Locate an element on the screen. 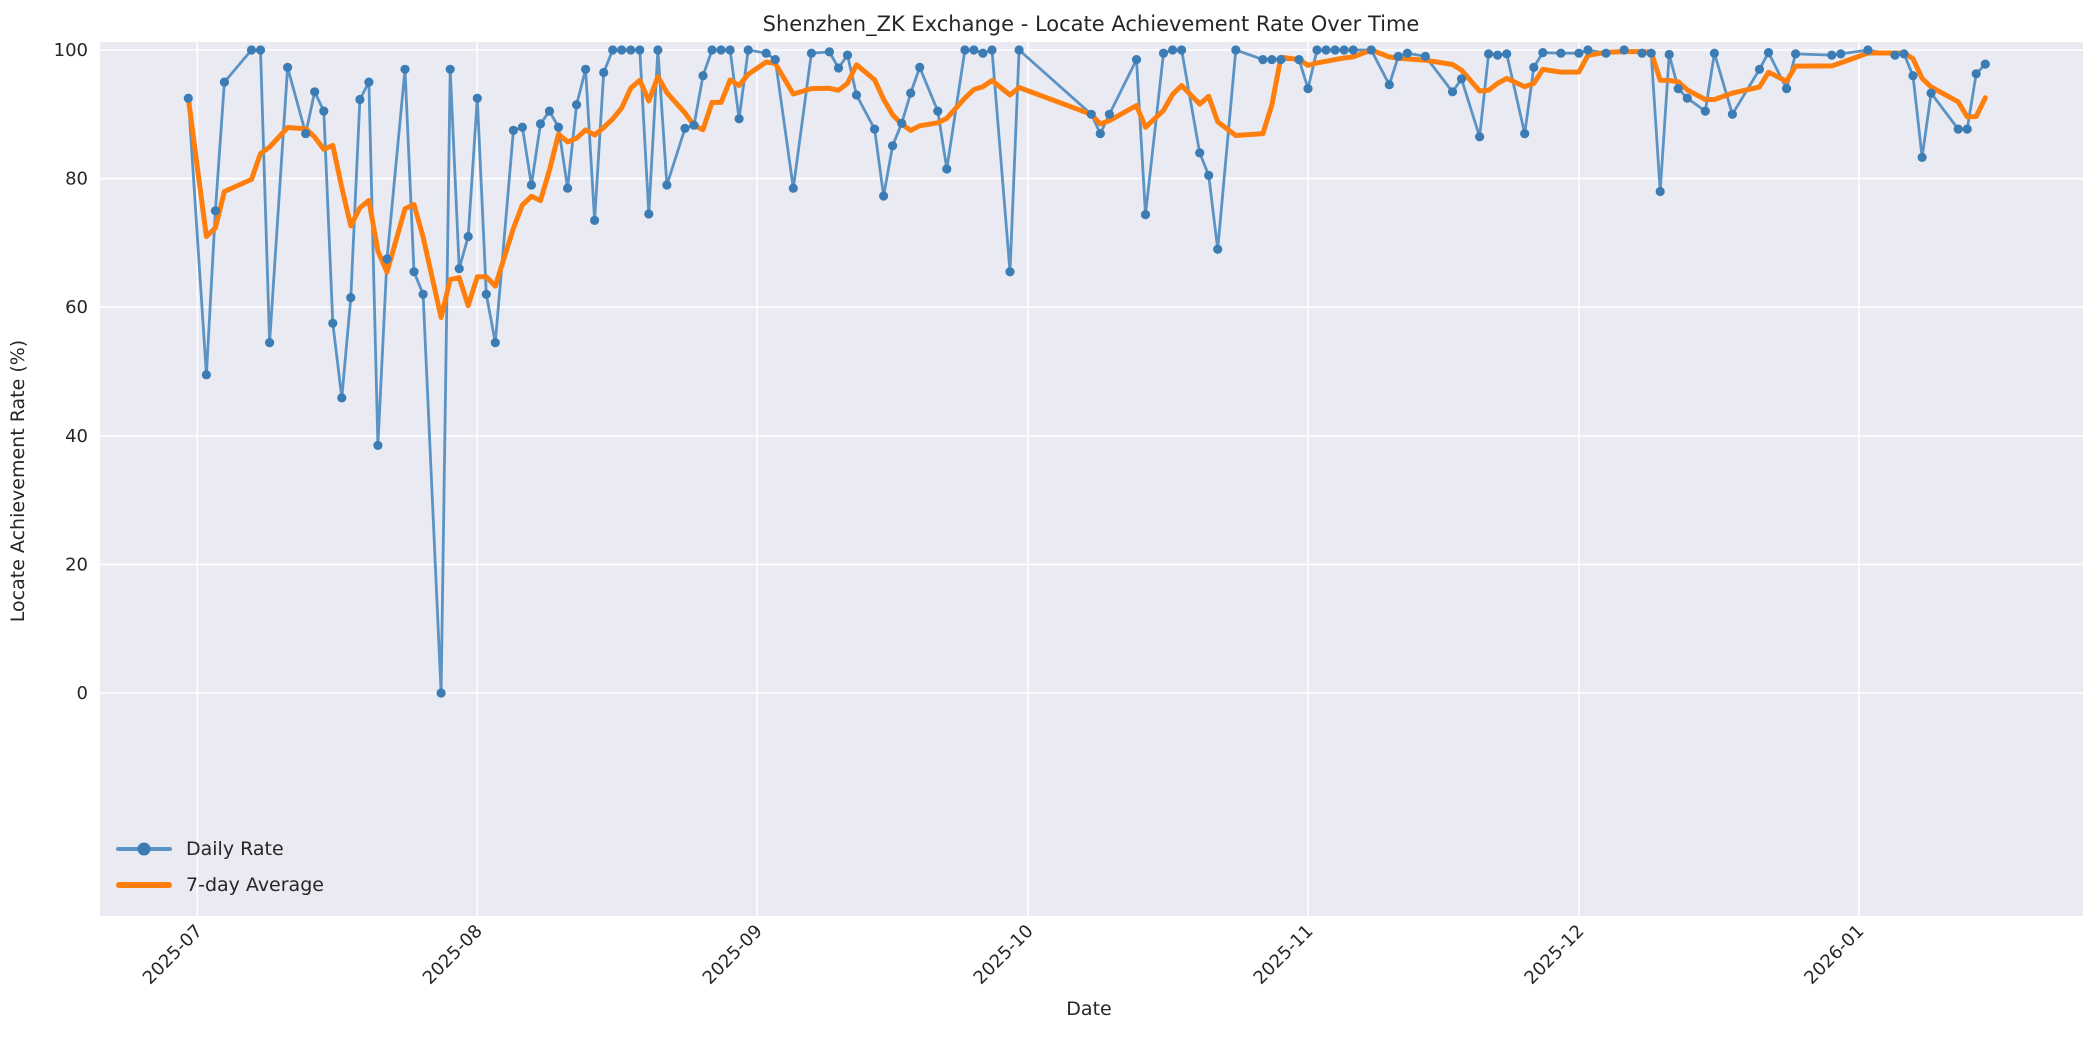 Image resolution: width=2100 pixels, height=1050 pixels. y-axis-label: Locate Achievement Rate (%) is located at coordinates (18, 481).